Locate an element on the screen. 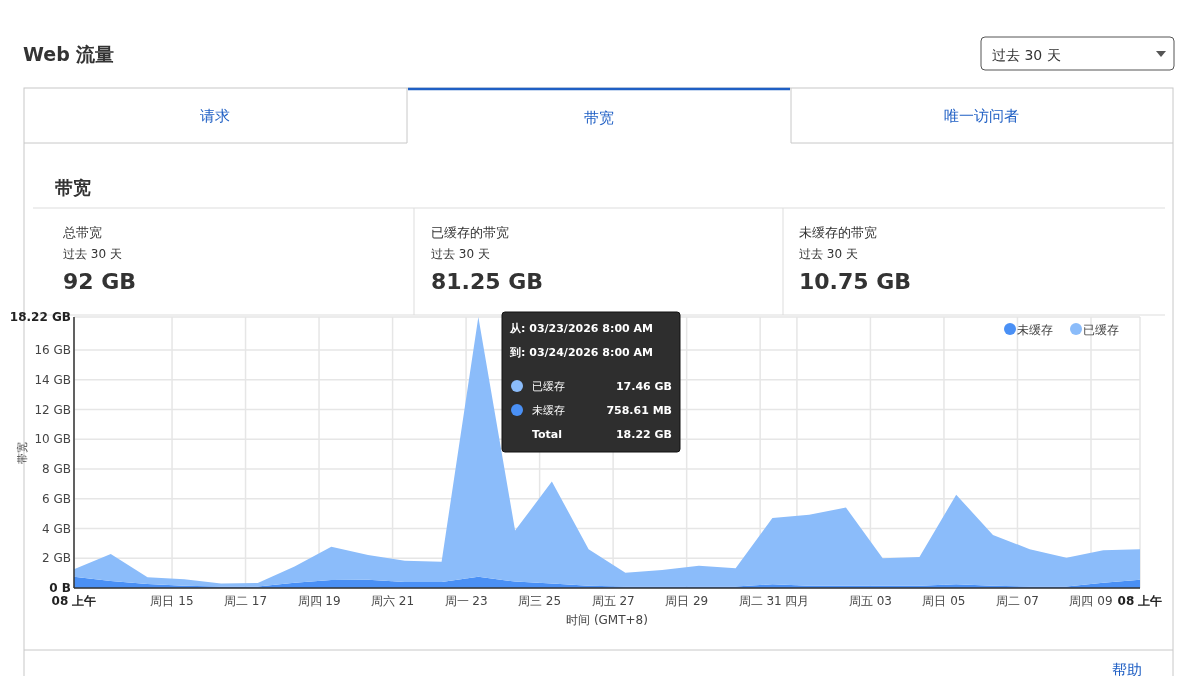 This screenshot has width=1199, height=676. text: 81.25 GB is located at coordinates (487, 281).